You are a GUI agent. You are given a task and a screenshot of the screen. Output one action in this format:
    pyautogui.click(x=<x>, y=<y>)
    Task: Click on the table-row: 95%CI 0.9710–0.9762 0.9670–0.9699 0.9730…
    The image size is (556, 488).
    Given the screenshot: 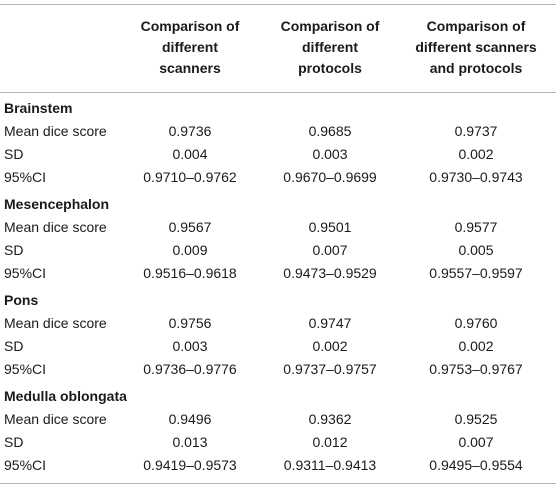 What is the action you would take?
    pyautogui.click(x=278, y=177)
    